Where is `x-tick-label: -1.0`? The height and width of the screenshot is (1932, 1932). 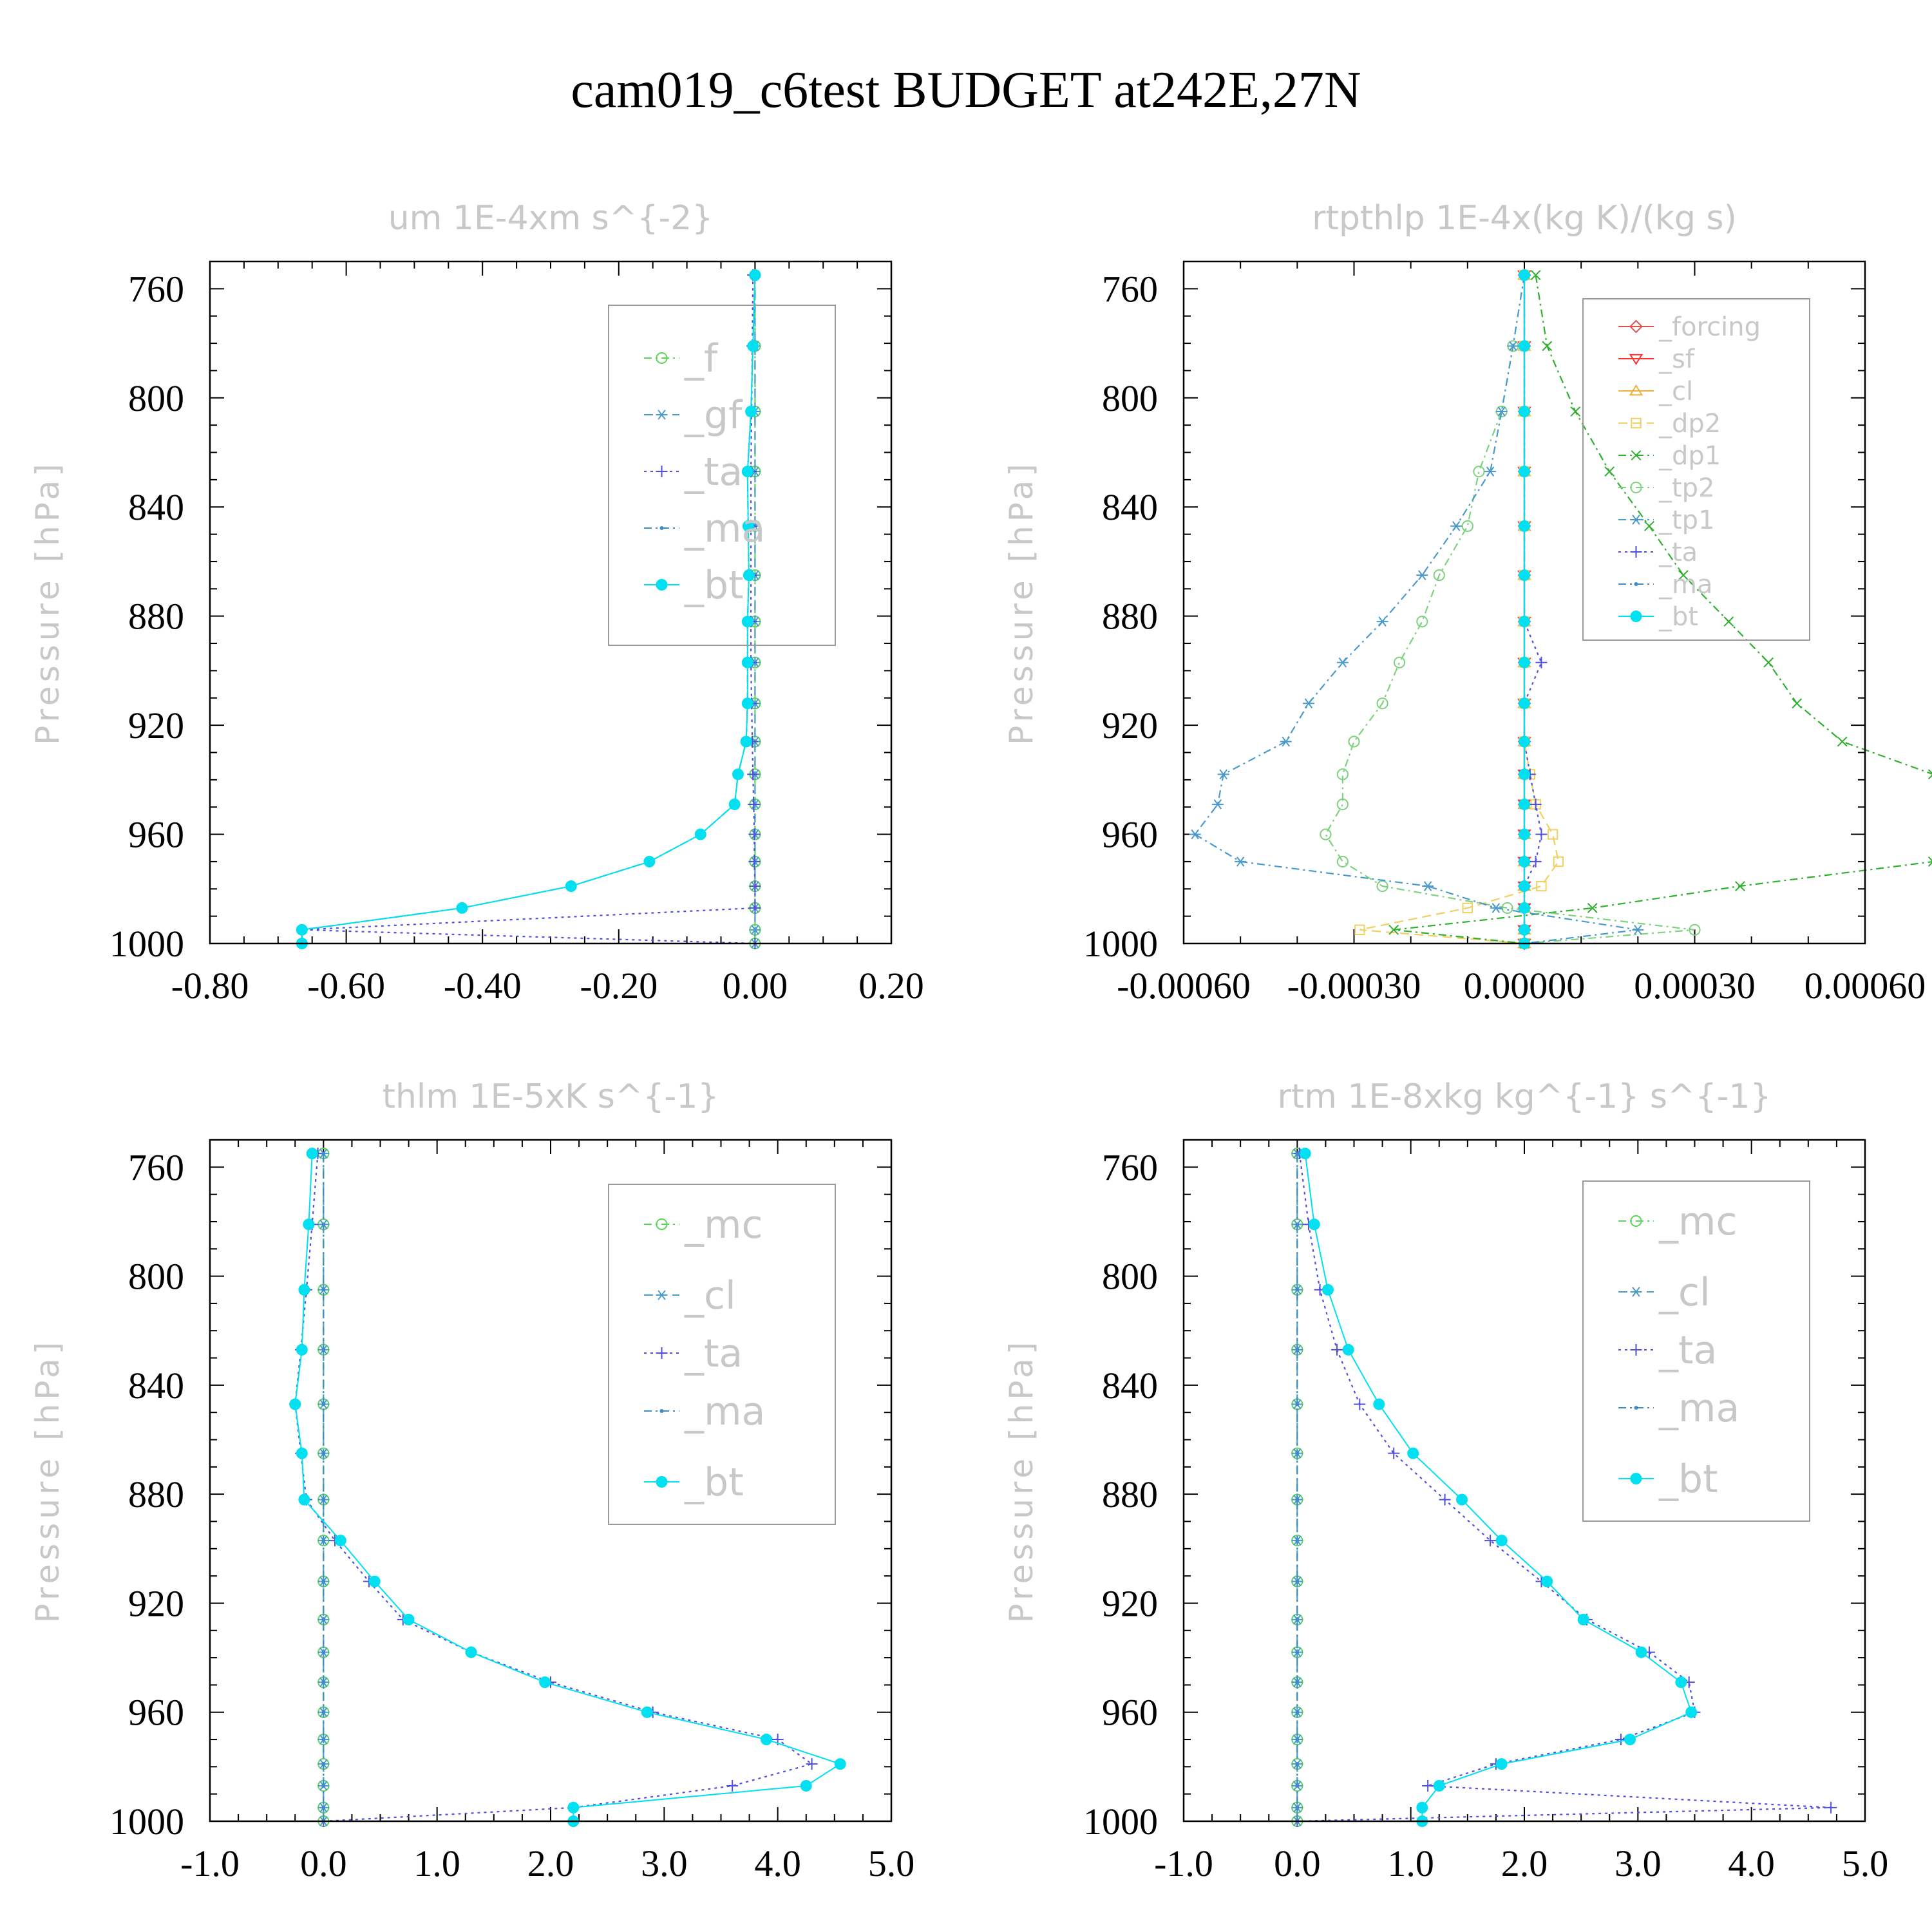
x-tick-label: -1.0 is located at coordinates (210, 1863).